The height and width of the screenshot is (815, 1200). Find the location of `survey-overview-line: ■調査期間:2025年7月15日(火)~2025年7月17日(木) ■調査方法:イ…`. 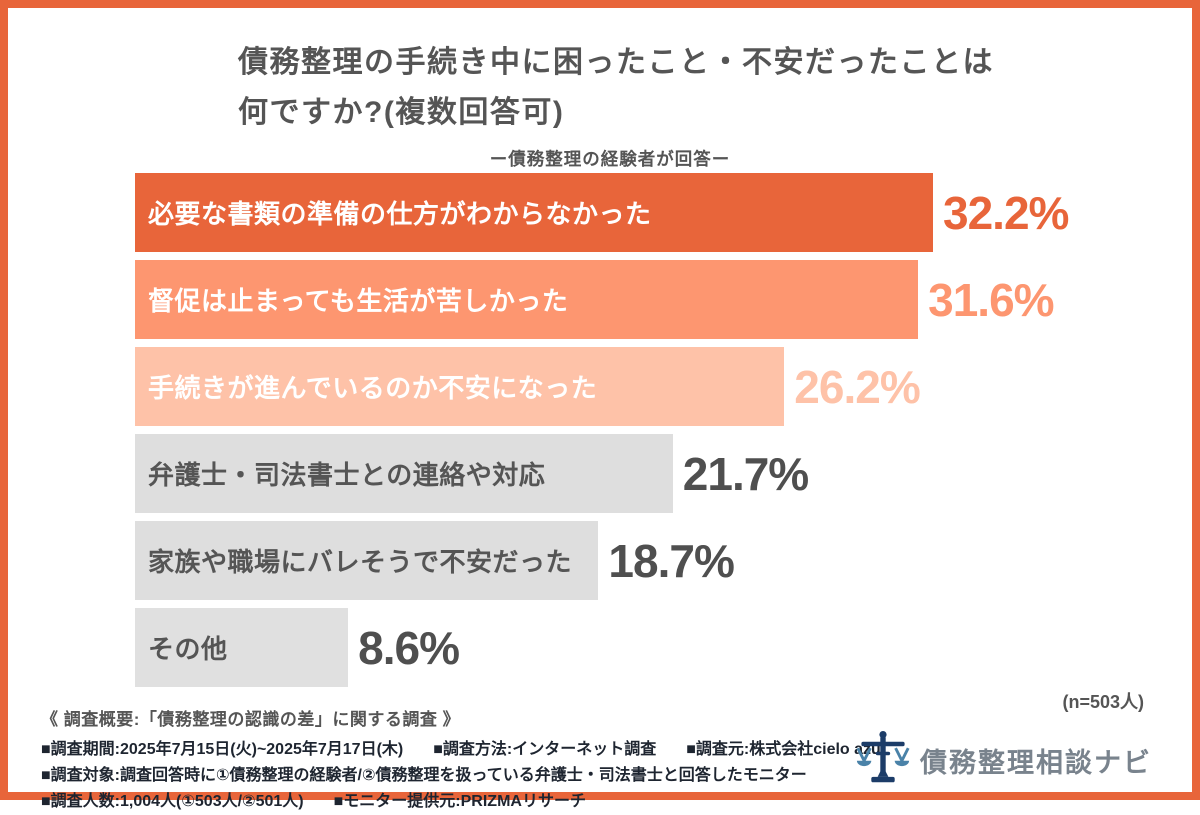

survey-overview-line: ■調査期間:2025年7月15日(火)~2025年7月17日(木) ■調査方法:イ… is located at coordinates (491, 750).